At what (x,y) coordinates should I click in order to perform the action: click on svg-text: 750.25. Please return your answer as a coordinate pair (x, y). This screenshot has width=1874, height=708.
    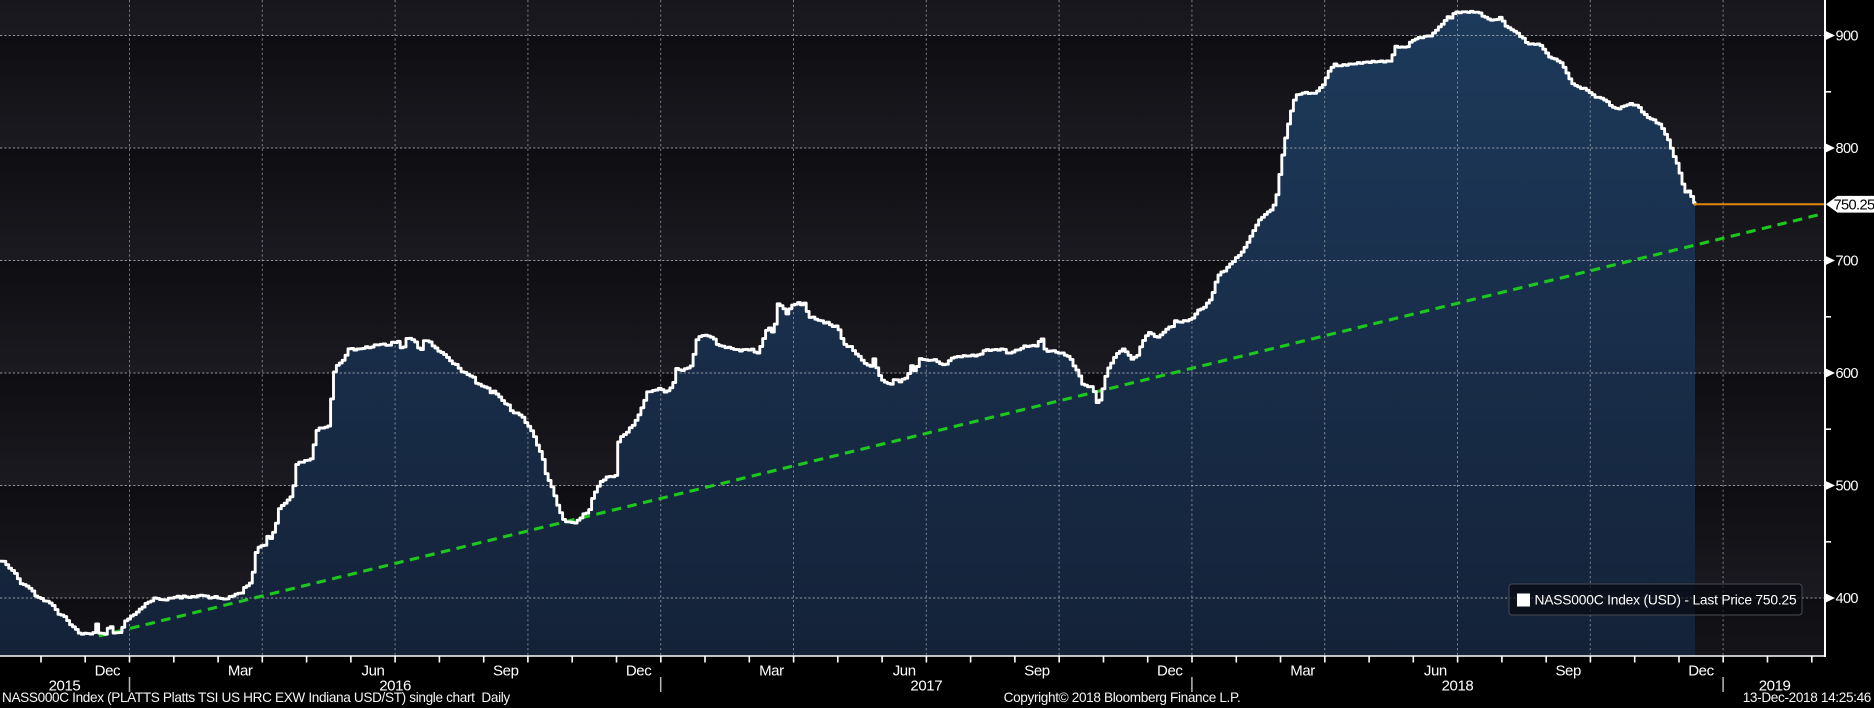
    Looking at the image, I should click on (1854, 206).